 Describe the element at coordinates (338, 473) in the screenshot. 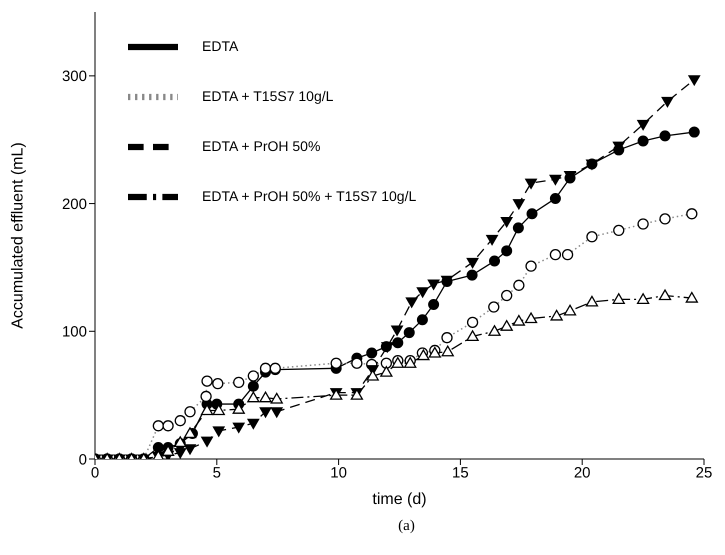

I see `x-tick-label: 10` at that location.